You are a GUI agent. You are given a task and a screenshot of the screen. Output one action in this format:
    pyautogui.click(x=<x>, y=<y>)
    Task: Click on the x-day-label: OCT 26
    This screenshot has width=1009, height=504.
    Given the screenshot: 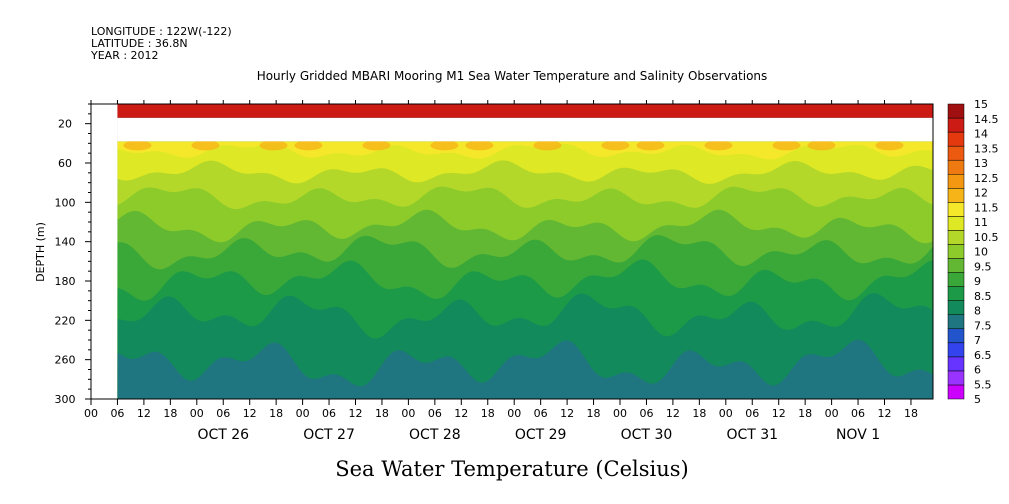 What is the action you would take?
    pyautogui.click(x=223, y=435)
    